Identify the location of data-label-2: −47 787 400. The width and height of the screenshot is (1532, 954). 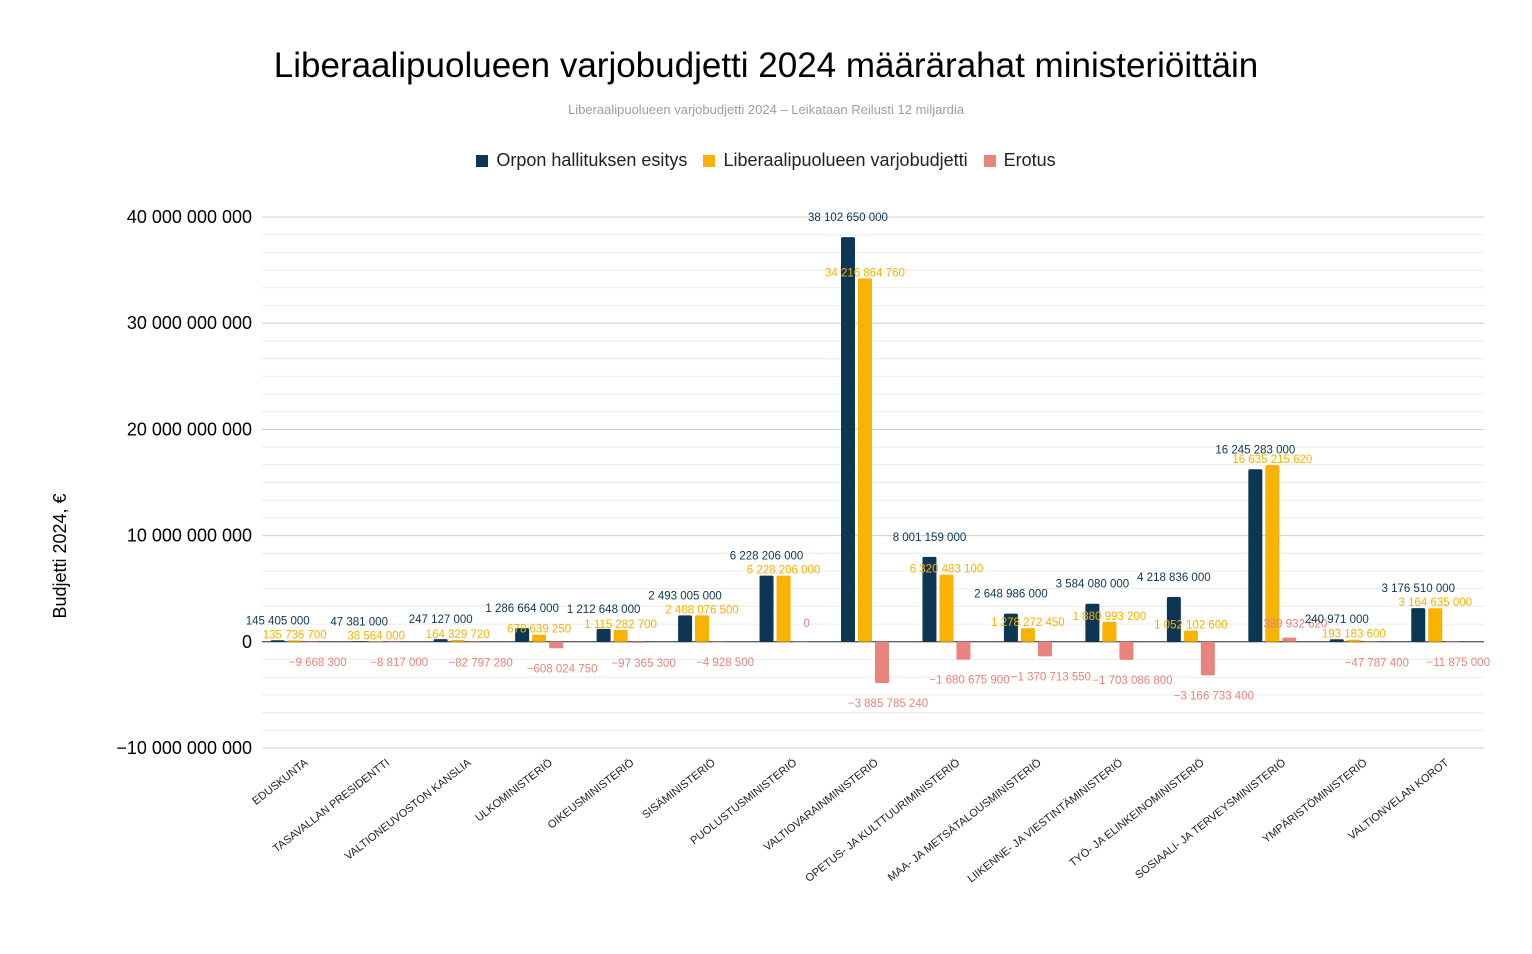
(1377, 663).